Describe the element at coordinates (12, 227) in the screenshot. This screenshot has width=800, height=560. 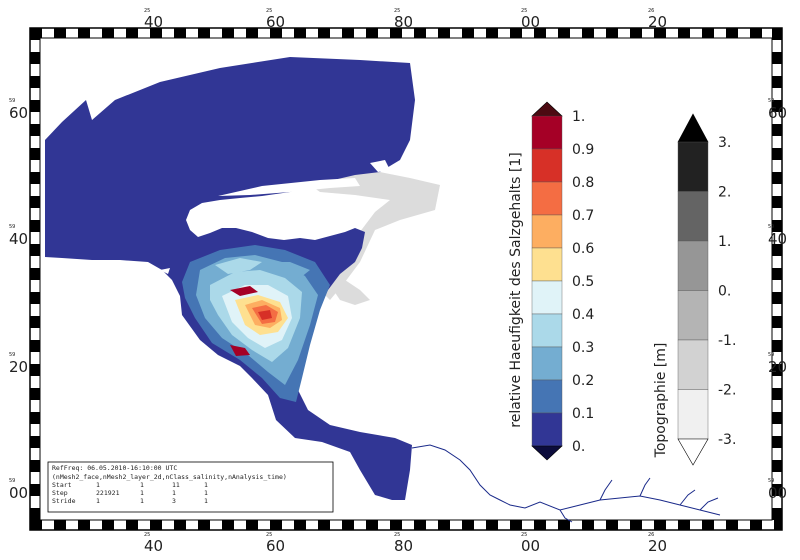
I see `left-tick-minor: 59` at that location.